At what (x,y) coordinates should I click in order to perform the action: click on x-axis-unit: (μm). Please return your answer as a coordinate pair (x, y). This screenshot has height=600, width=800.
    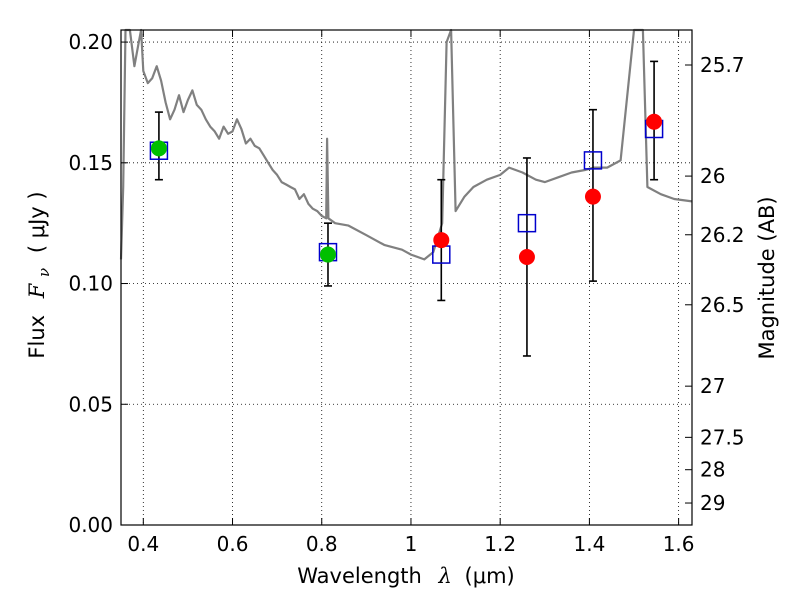
    Looking at the image, I should click on (490, 576).